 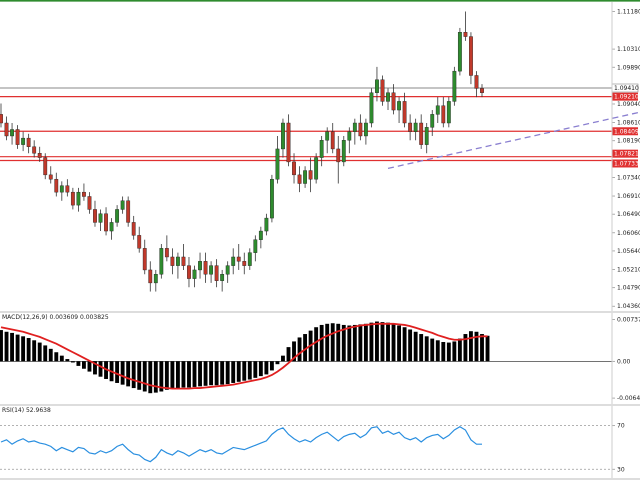 I want to click on price-tick-label: 1.08610, so click(x=628, y=123).